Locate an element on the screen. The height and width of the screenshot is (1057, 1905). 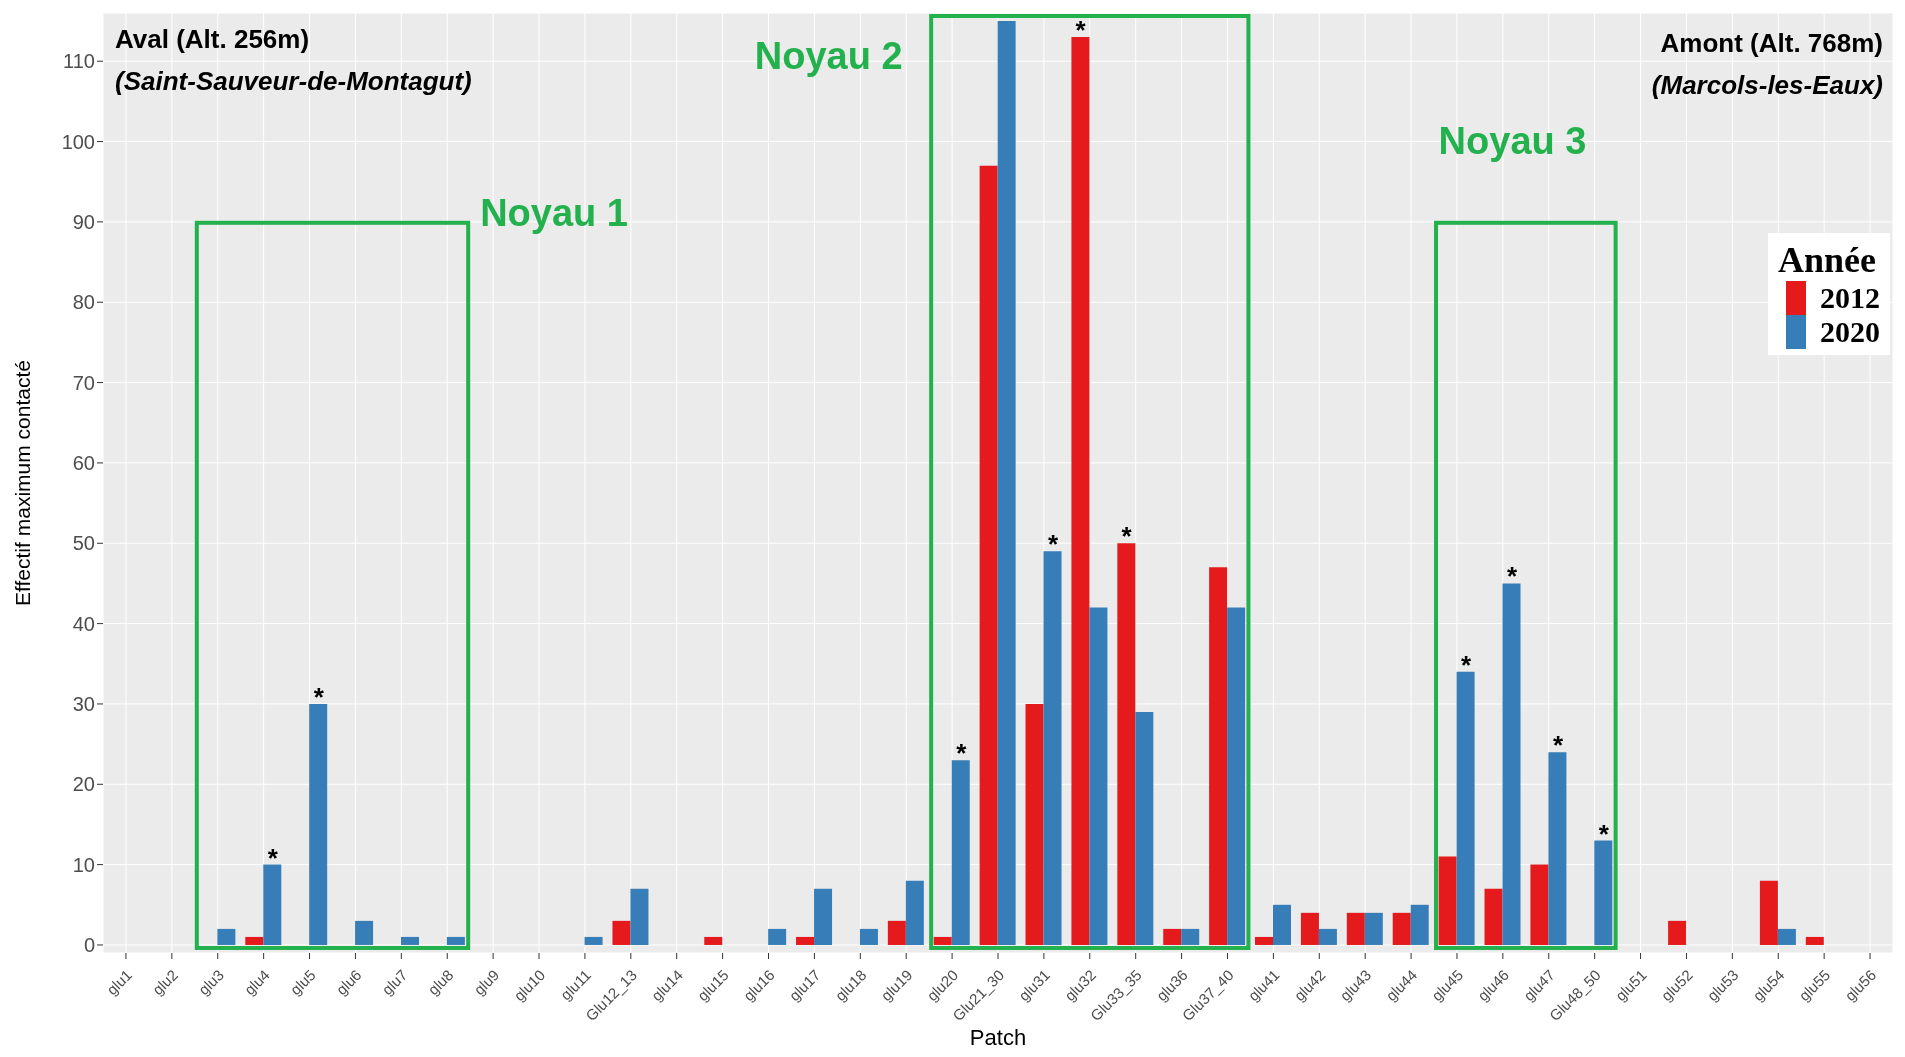
y-tick-label: 40 is located at coordinates (83, 623).